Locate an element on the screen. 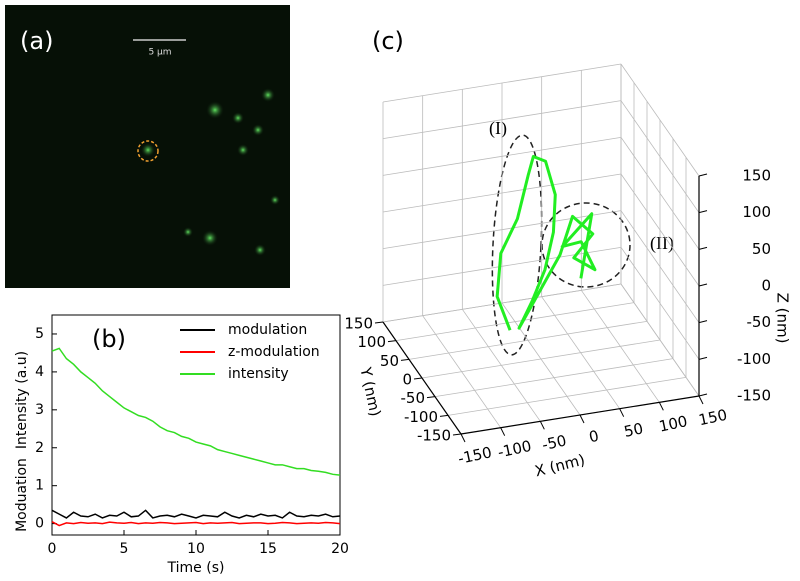 The image size is (800, 581). y-tick-label: 50 is located at coordinates (389, 361).